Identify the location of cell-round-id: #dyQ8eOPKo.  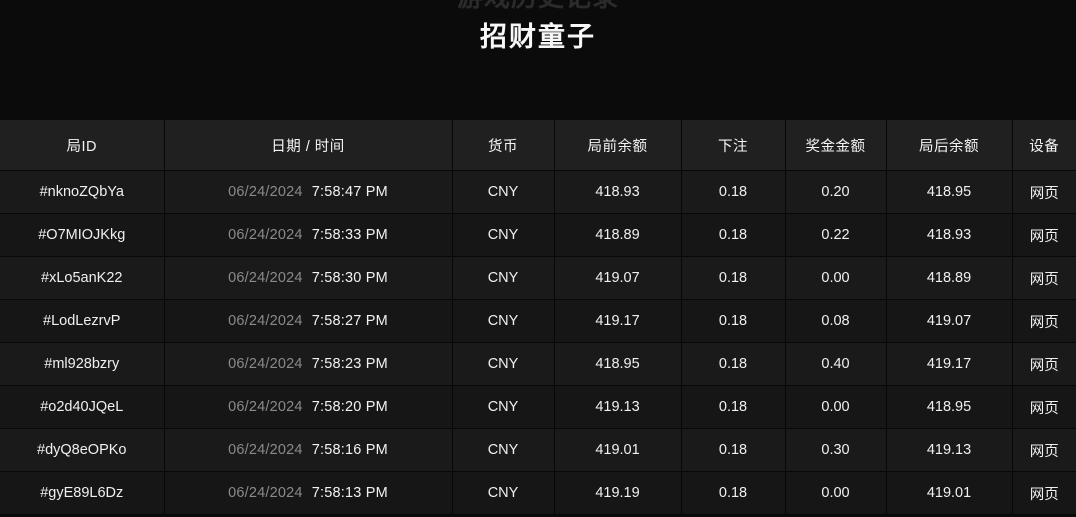
(82, 450).